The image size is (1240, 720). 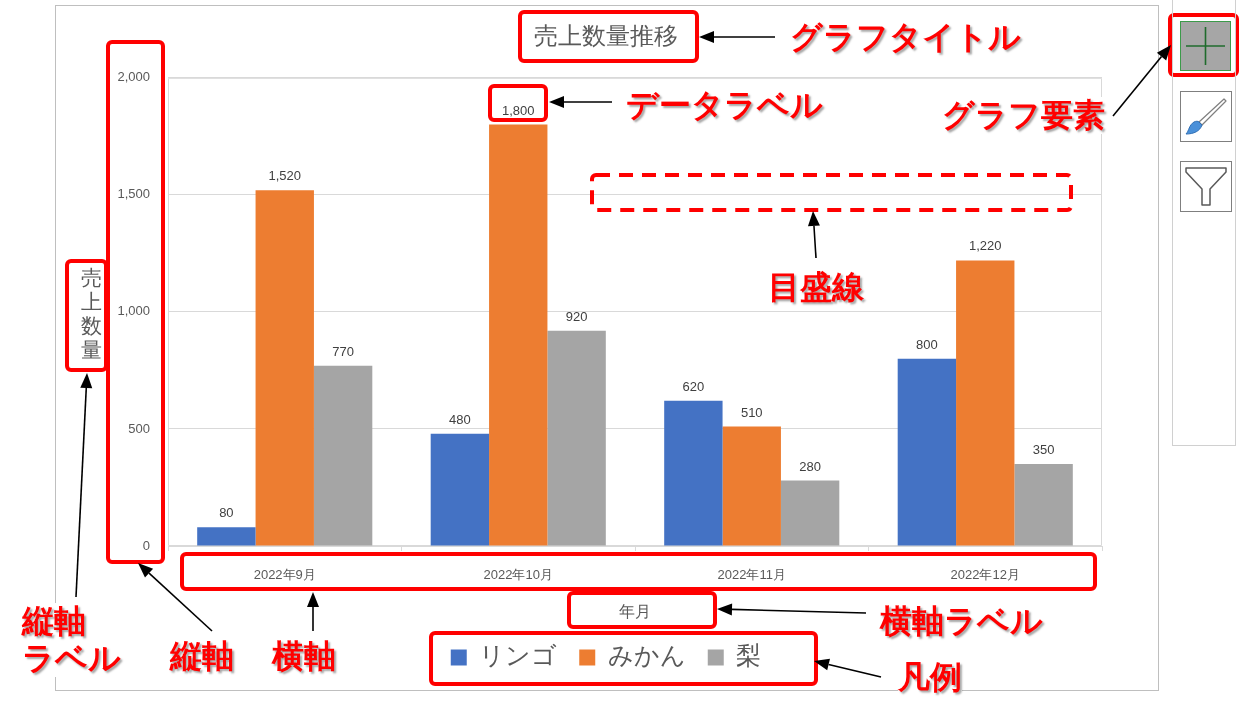 What do you see at coordinates (284, 575) in the screenshot?
I see `x-tick-label: 2022年9月` at bounding box center [284, 575].